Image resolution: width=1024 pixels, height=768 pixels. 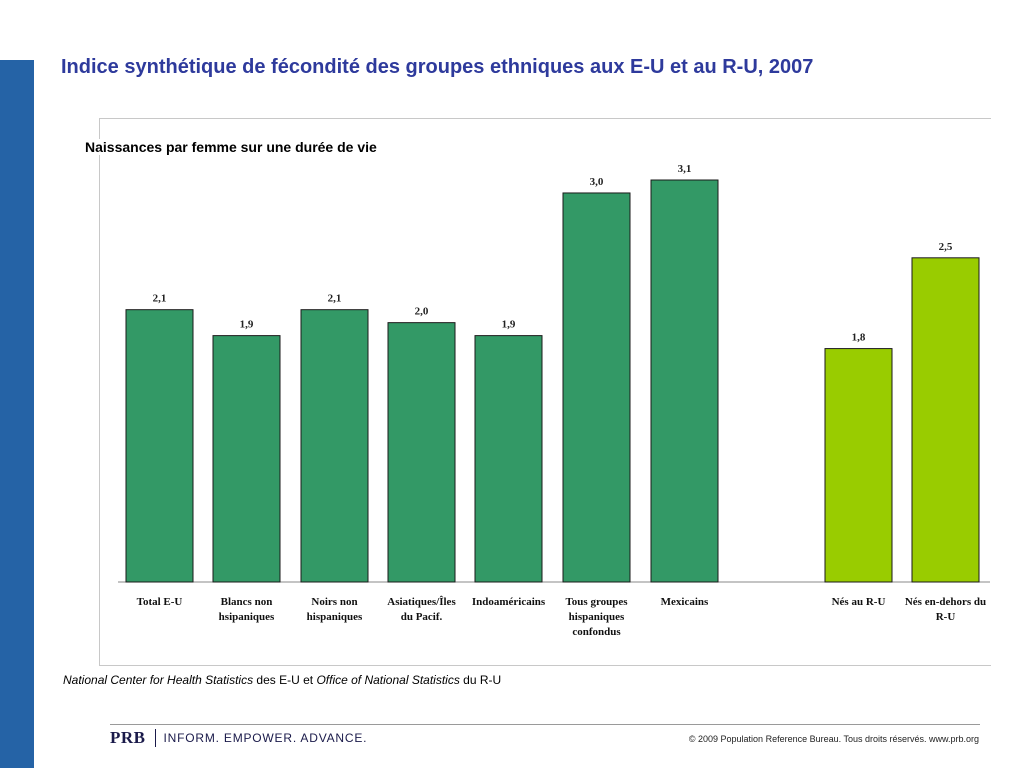 I want to click on source-ons: Office of National Statistics, so click(x=388, y=680).